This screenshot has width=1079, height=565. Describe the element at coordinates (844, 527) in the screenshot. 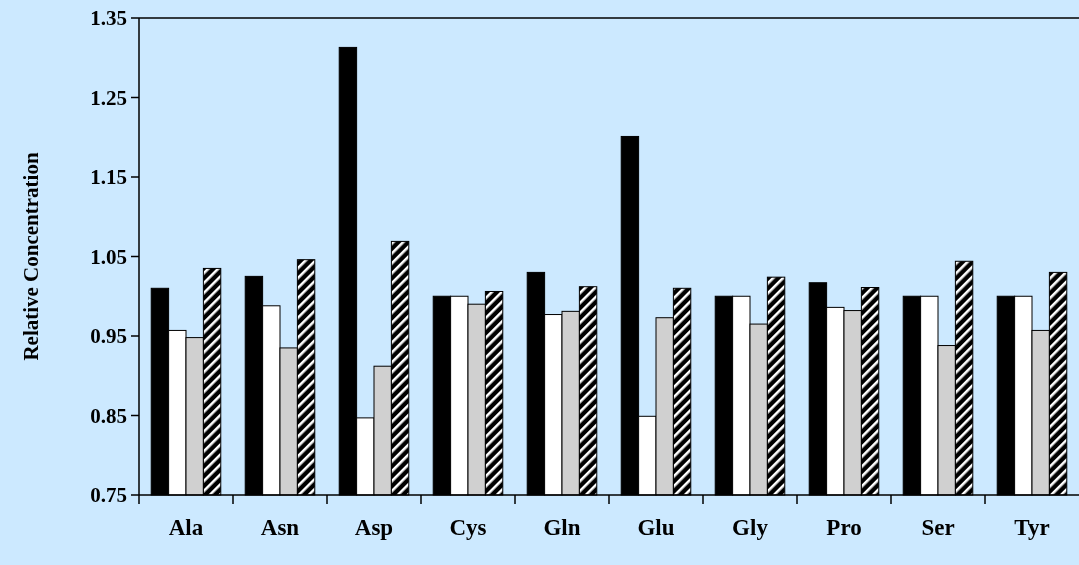

I see `x-tick-label: Pro` at that location.